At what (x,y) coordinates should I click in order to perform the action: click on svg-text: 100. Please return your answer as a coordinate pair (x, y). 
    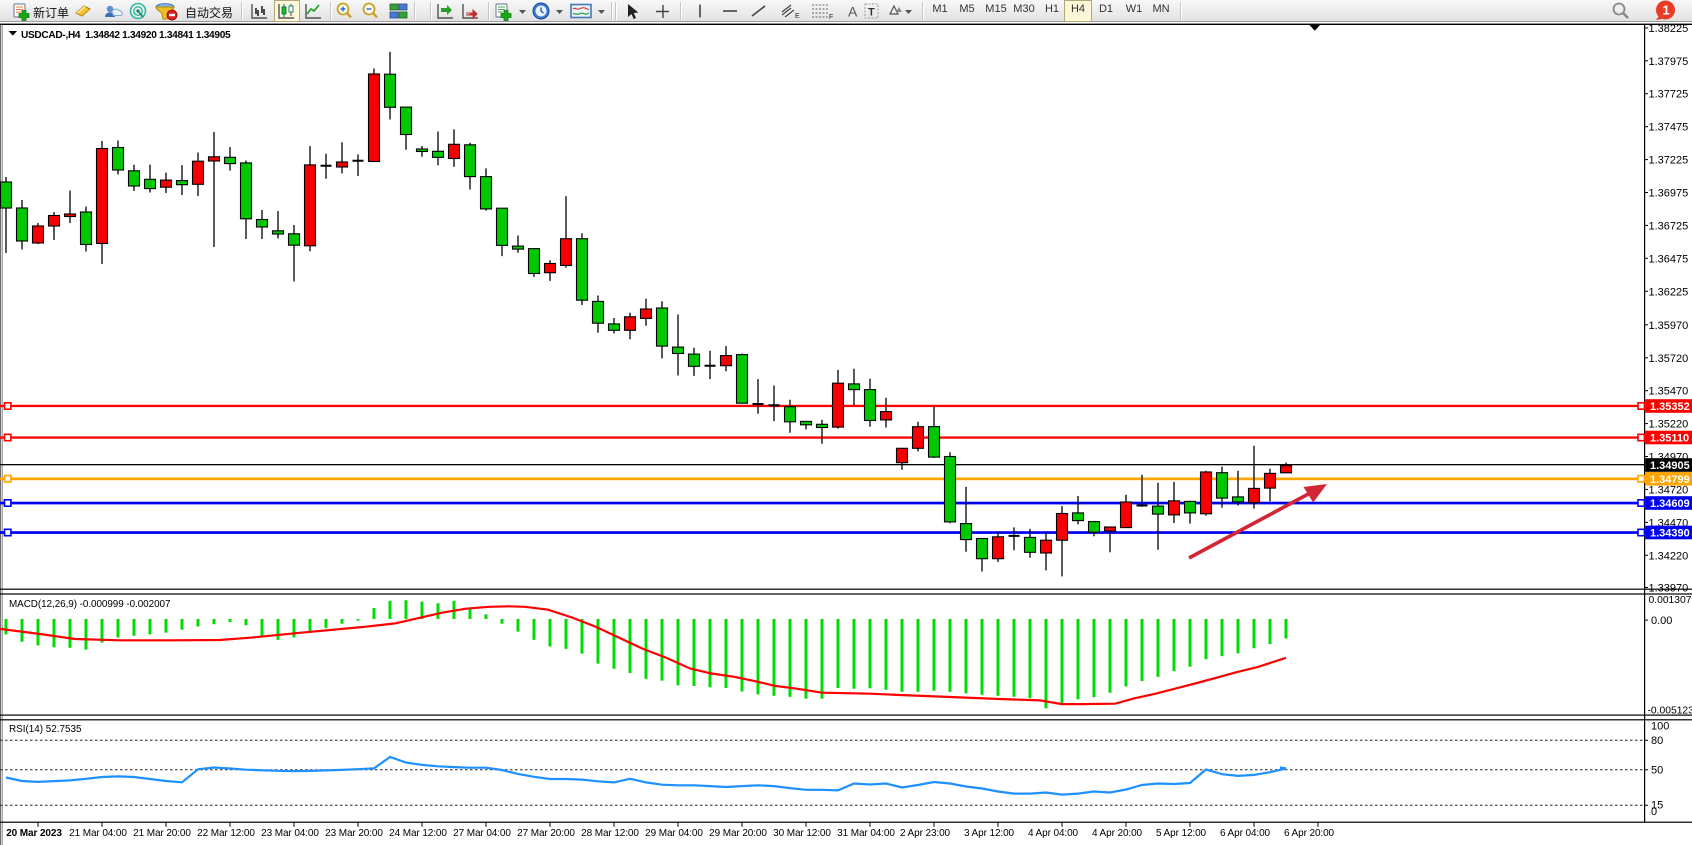
    Looking at the image, I should click on (1660, 727).